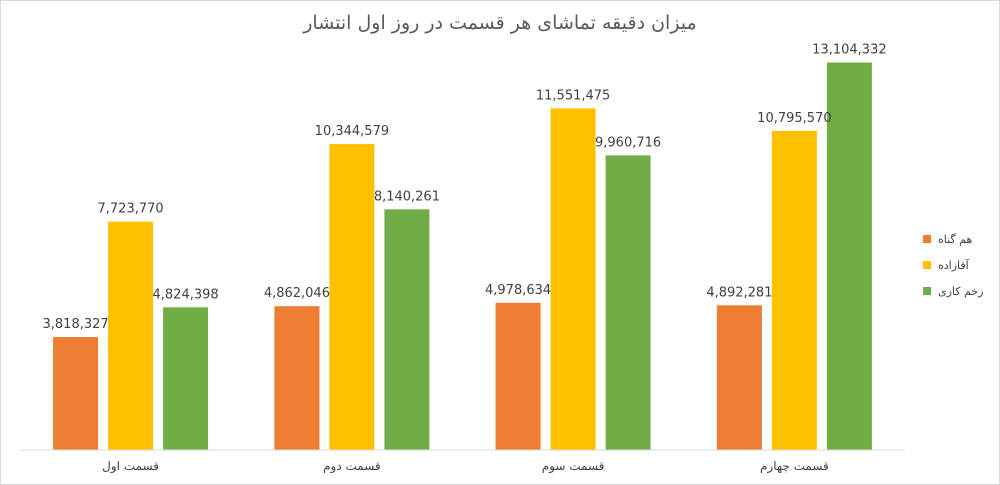 This screenshot has height=485, width=1000. I want to click on value-label-0-3: 4,892,281, so click(739, 292).